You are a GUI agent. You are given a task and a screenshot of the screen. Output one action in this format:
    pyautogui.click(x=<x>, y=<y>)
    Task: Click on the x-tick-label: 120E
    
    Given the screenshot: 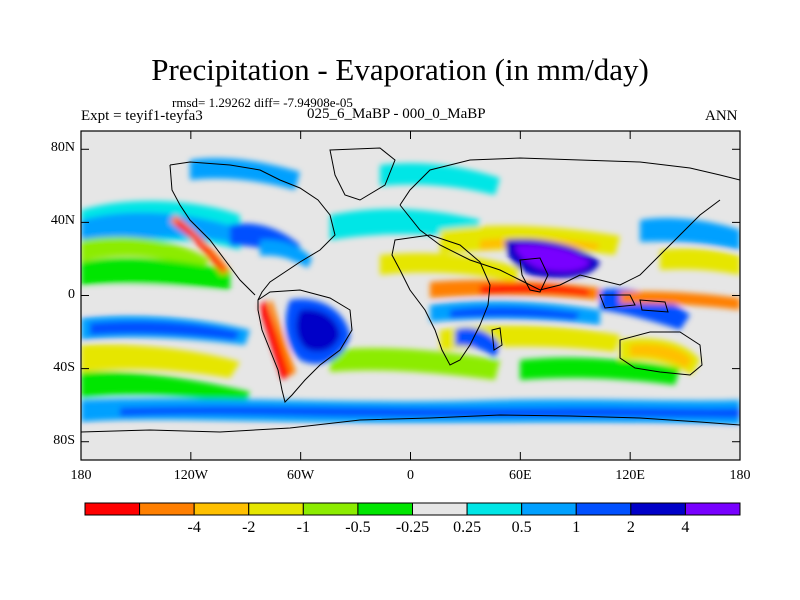 What is the action you would take?
    pyautogui.click(x=630, y=475)
    